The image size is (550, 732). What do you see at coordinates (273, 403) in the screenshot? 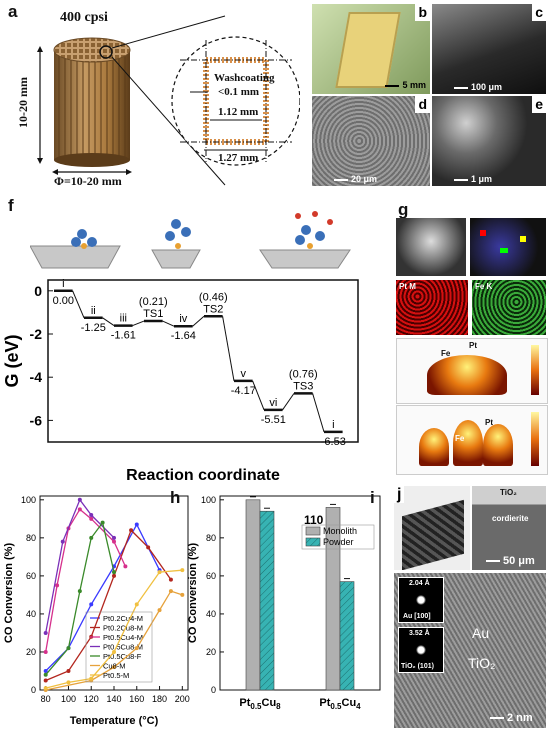
I see `state-name-vi: vi` at bounding box center [273, 403].